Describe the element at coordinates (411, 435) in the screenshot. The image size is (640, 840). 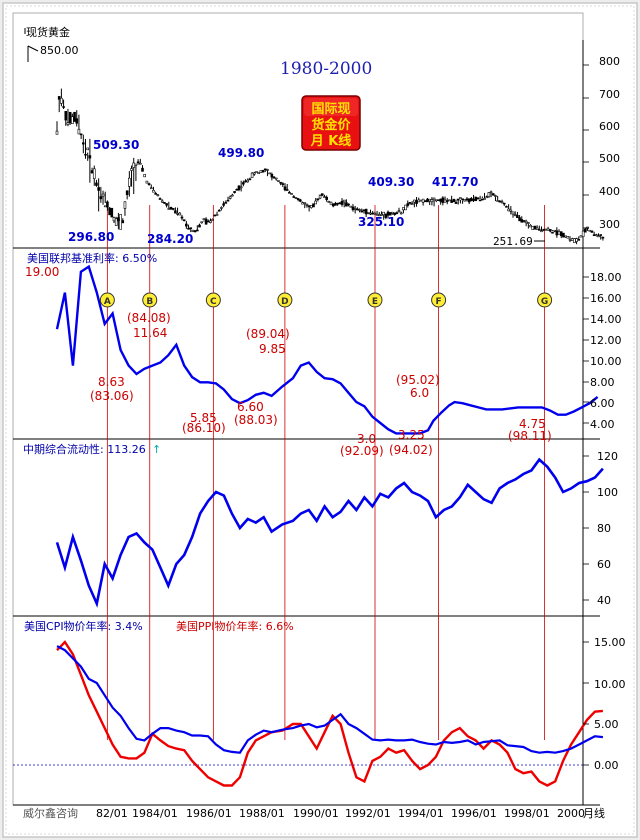
I see `rate-annotation: 3.25` at that location.